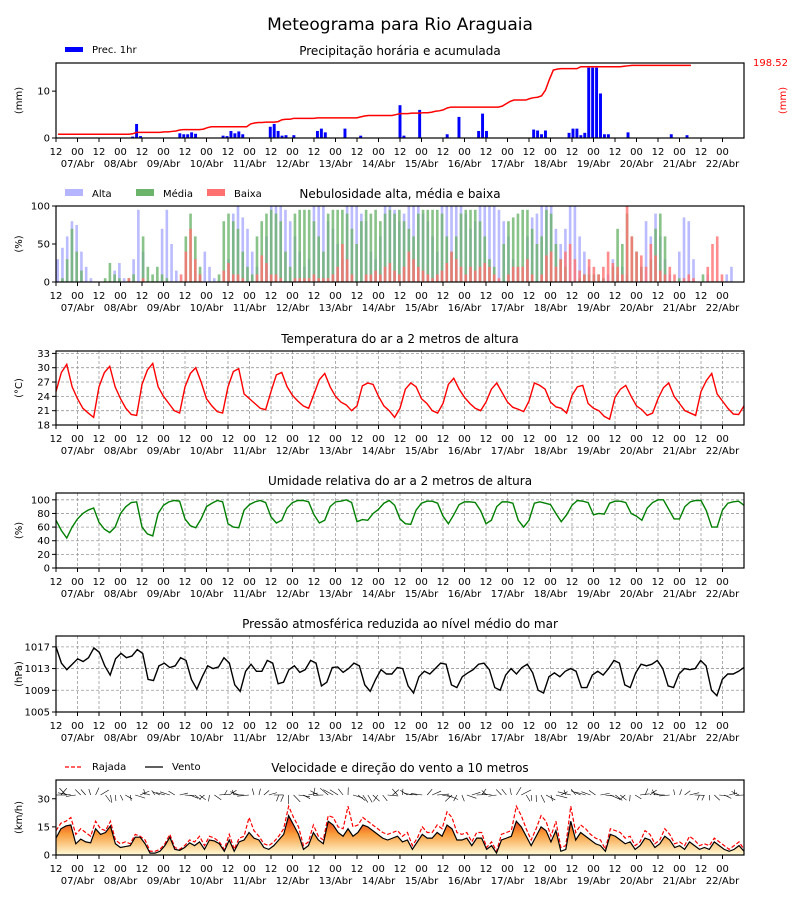  I want to click on y-axis-label: (%), so click(19, 530).